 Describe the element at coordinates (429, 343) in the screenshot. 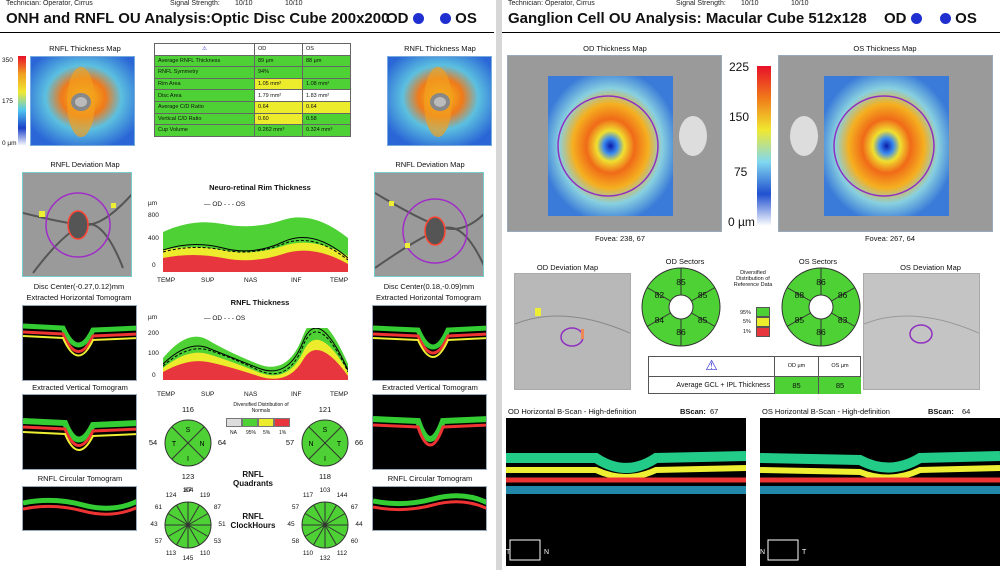

I see `os-horizontal-tomogram` at that location.